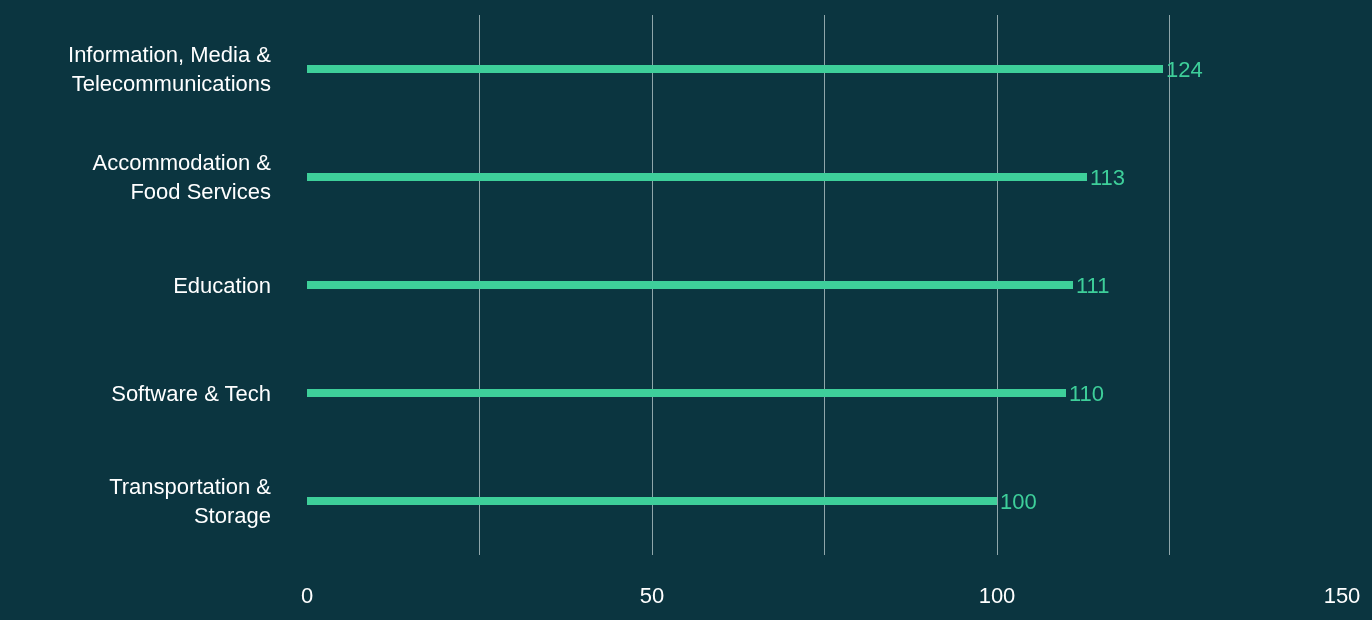 The height and width of the screenshot is (620, 1372). Describe the element at coordinates (307, 595) in the screenshot. I see `x-tick-label: 0` at that location.